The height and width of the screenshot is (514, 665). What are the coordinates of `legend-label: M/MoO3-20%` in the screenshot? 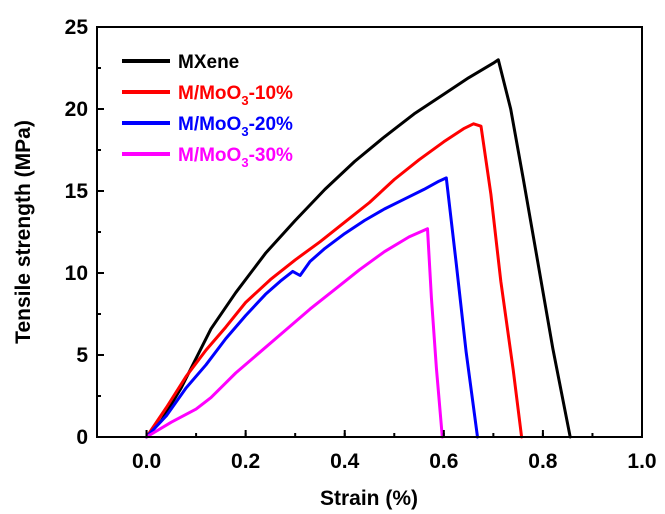 It's located at (235, 126).